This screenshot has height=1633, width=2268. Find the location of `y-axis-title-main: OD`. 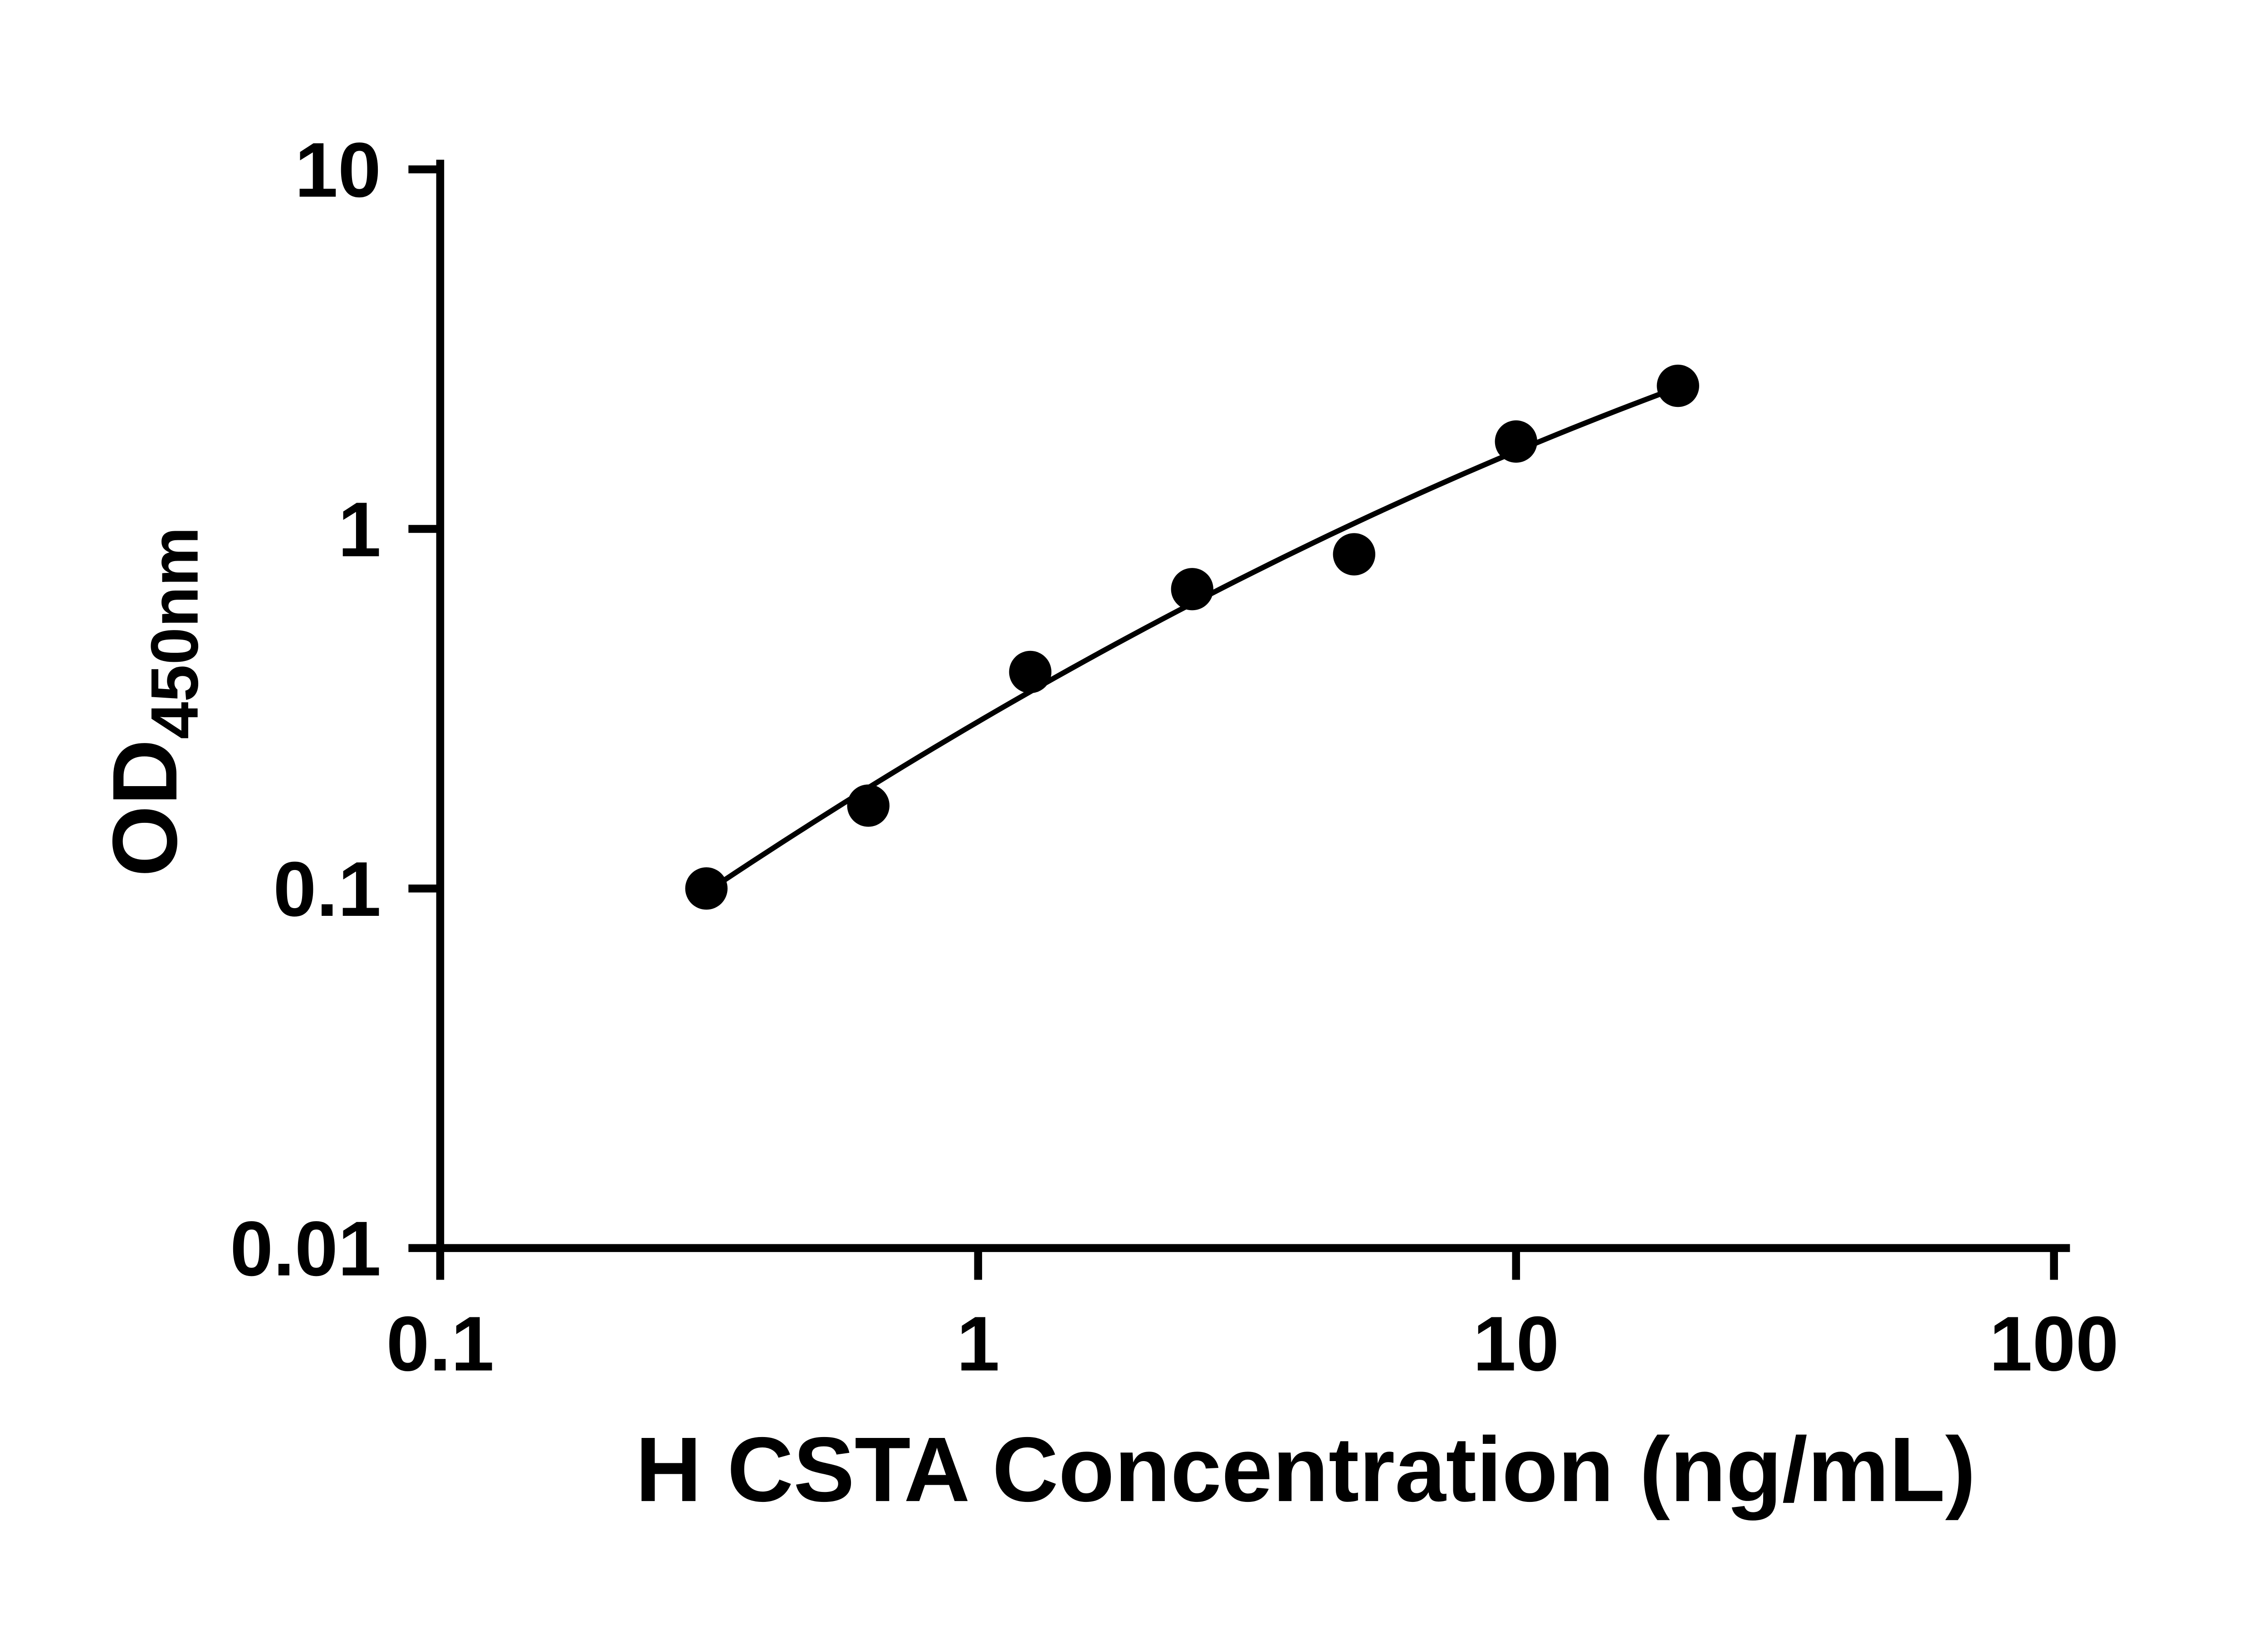

y-axis-title-main: OD is located at coordinates (144, 808).